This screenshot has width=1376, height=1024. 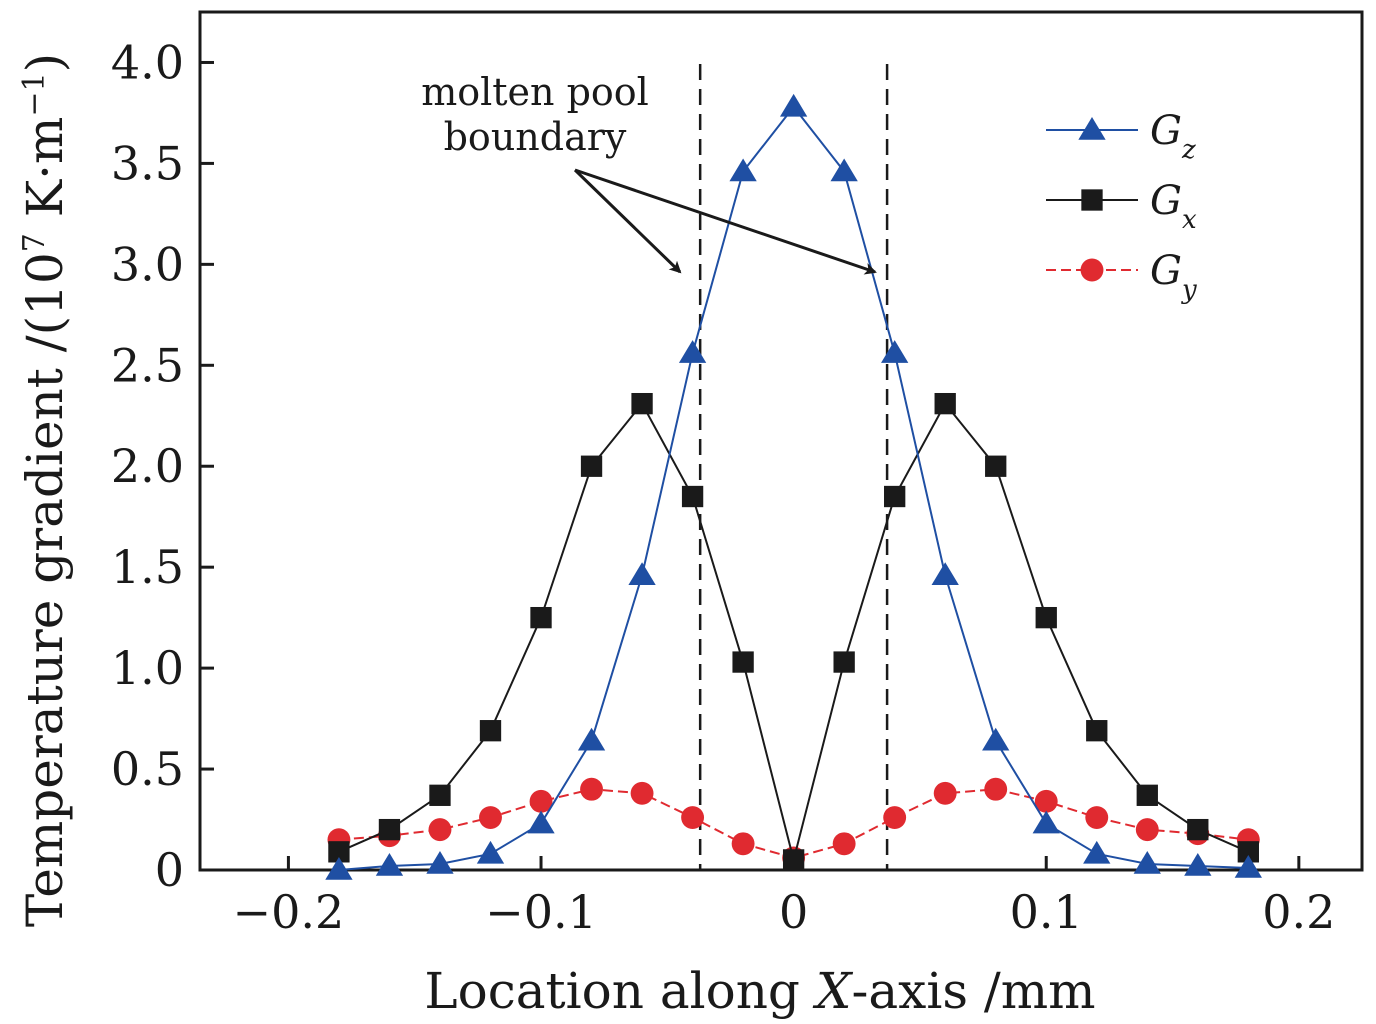 I want to click on y-tick-label: 0.5, so click(x=147, y=769).